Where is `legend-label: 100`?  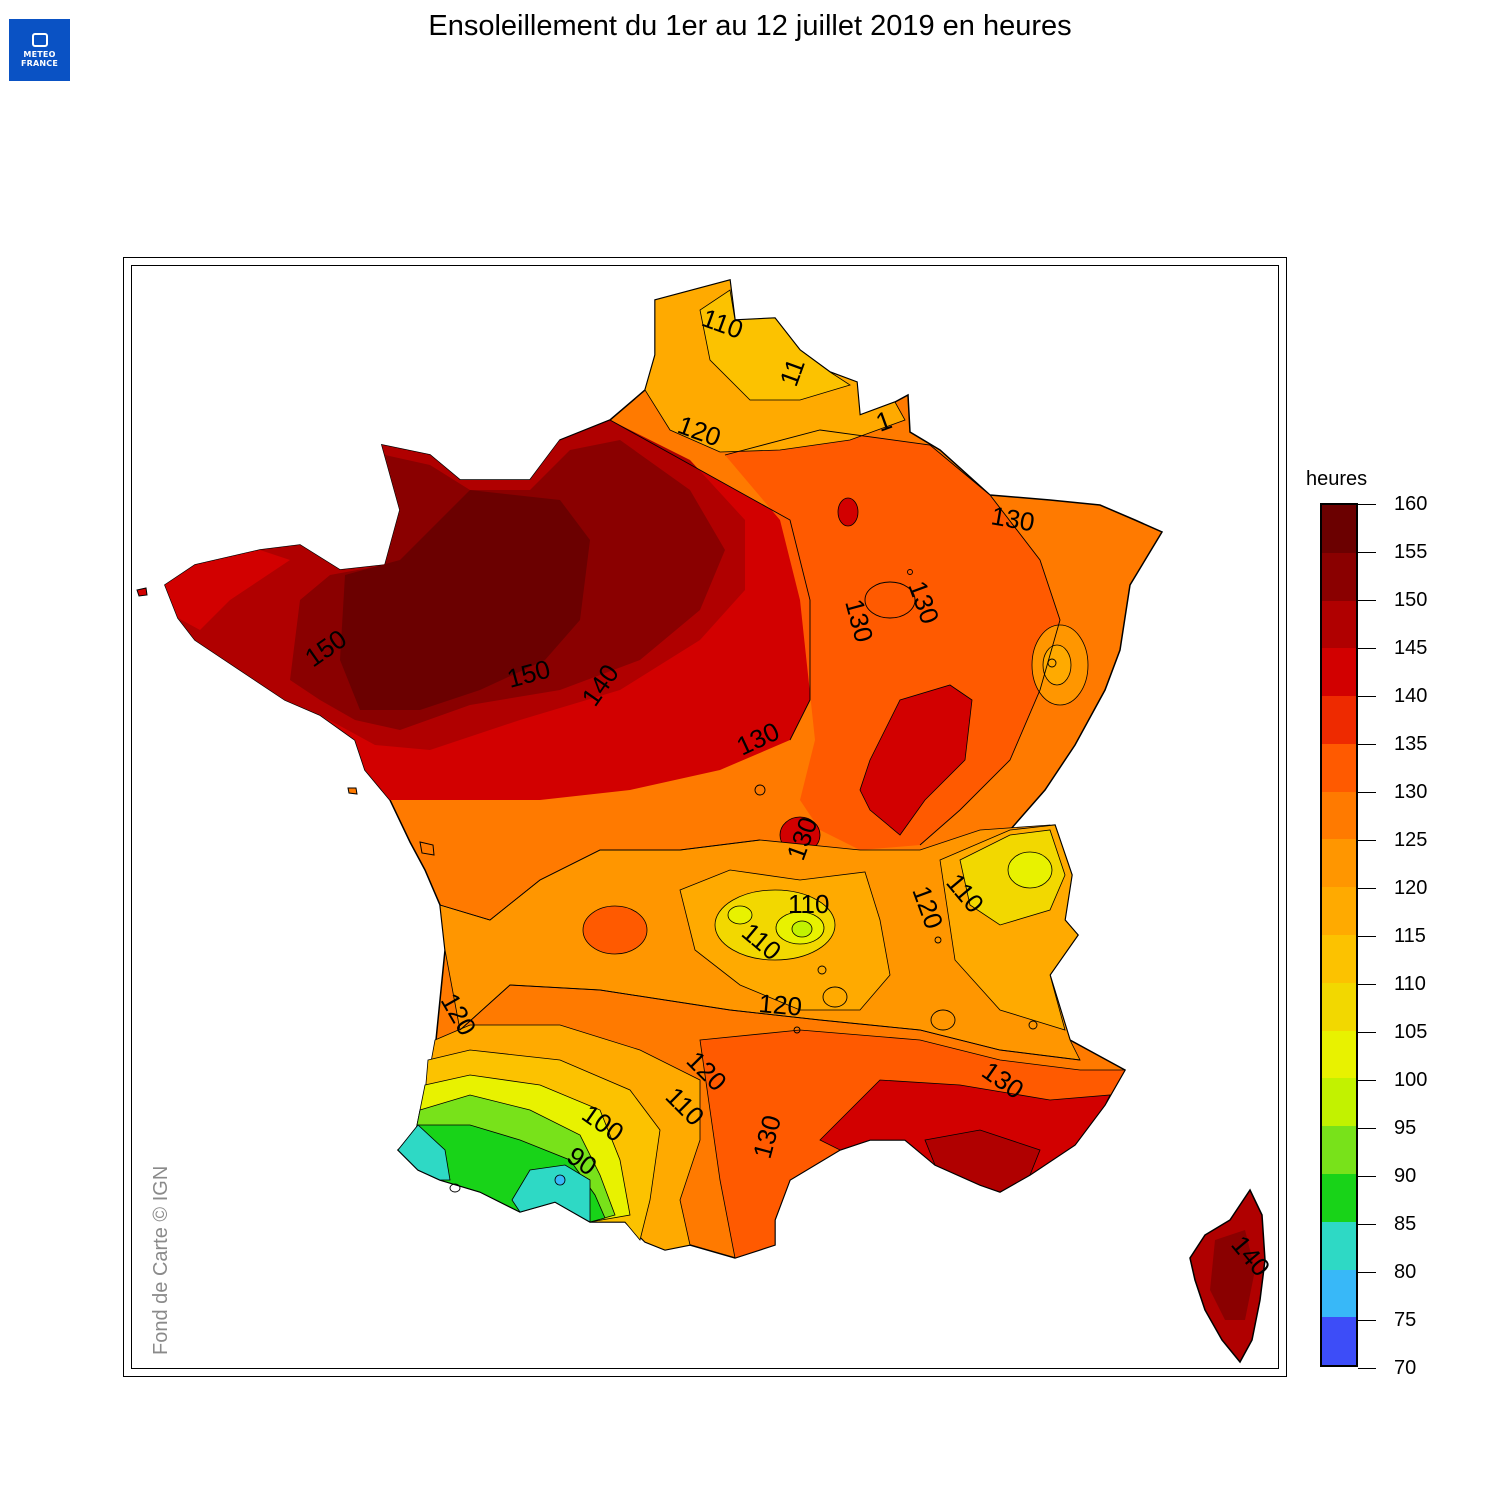
legend-label: 100 is located at coordinates (1411, 1080).